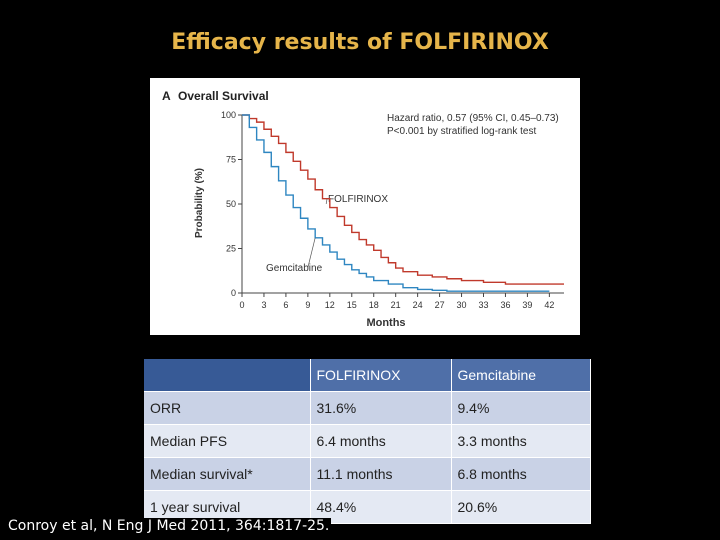 The height and width of the screenshot is (540, 720). I want to click on table-cell: 6.8 months, so click(521, 474).